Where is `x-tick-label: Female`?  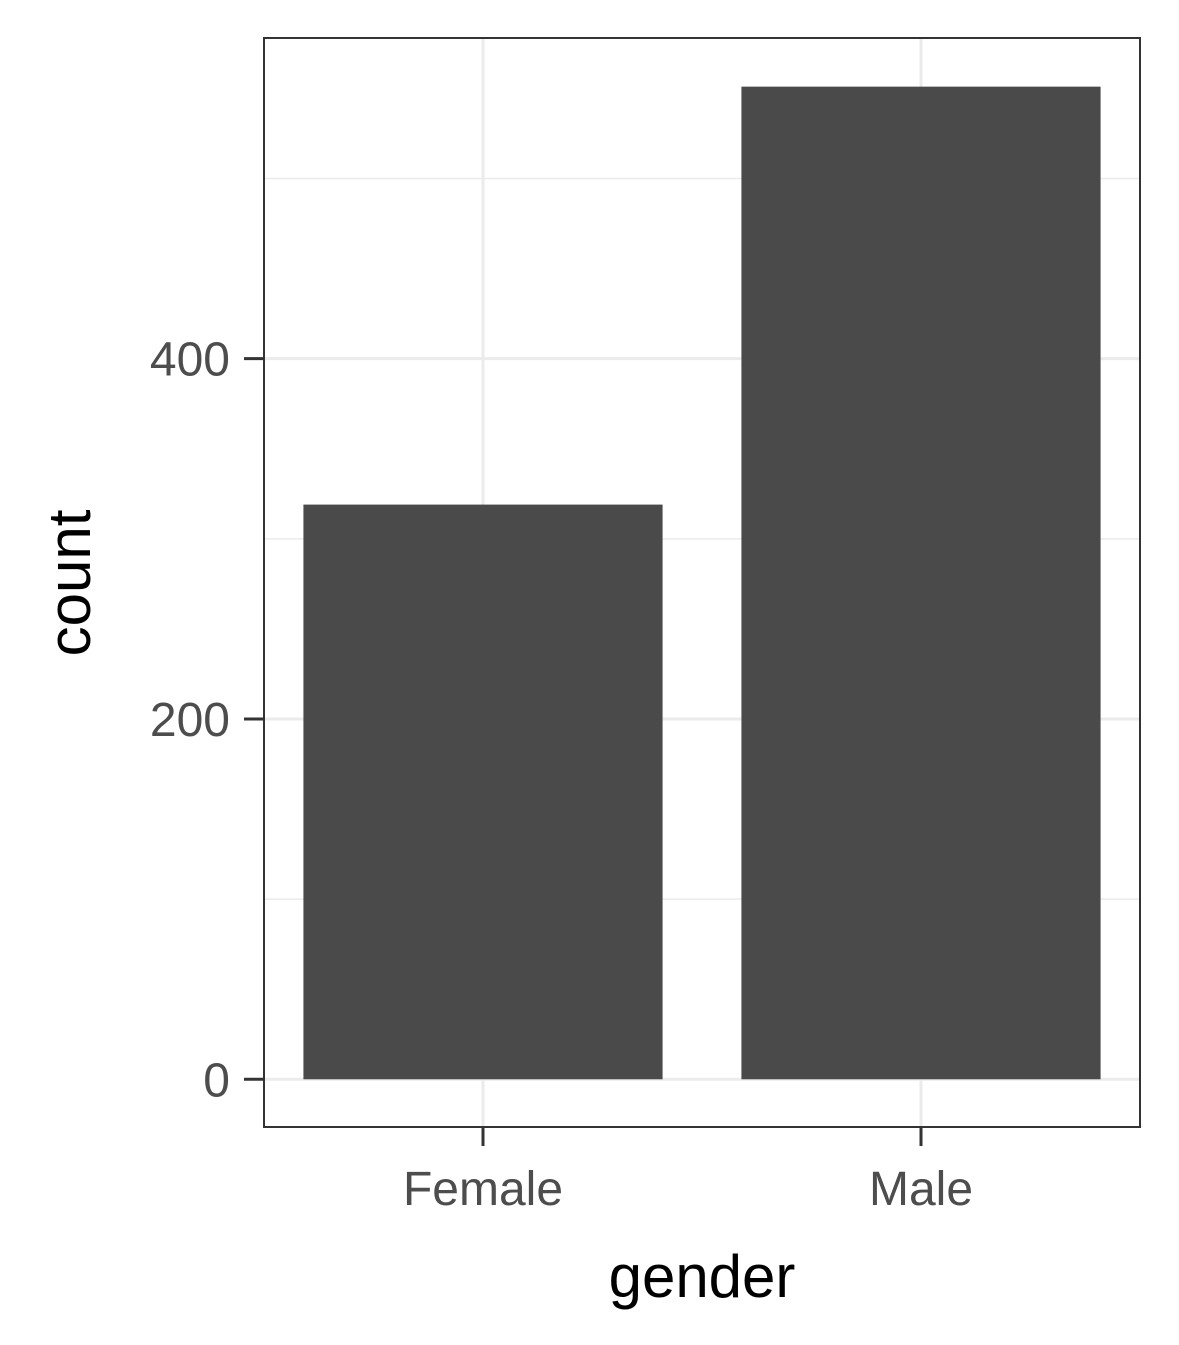
x-tick-label: Female is located at coordinates (483, 1189).